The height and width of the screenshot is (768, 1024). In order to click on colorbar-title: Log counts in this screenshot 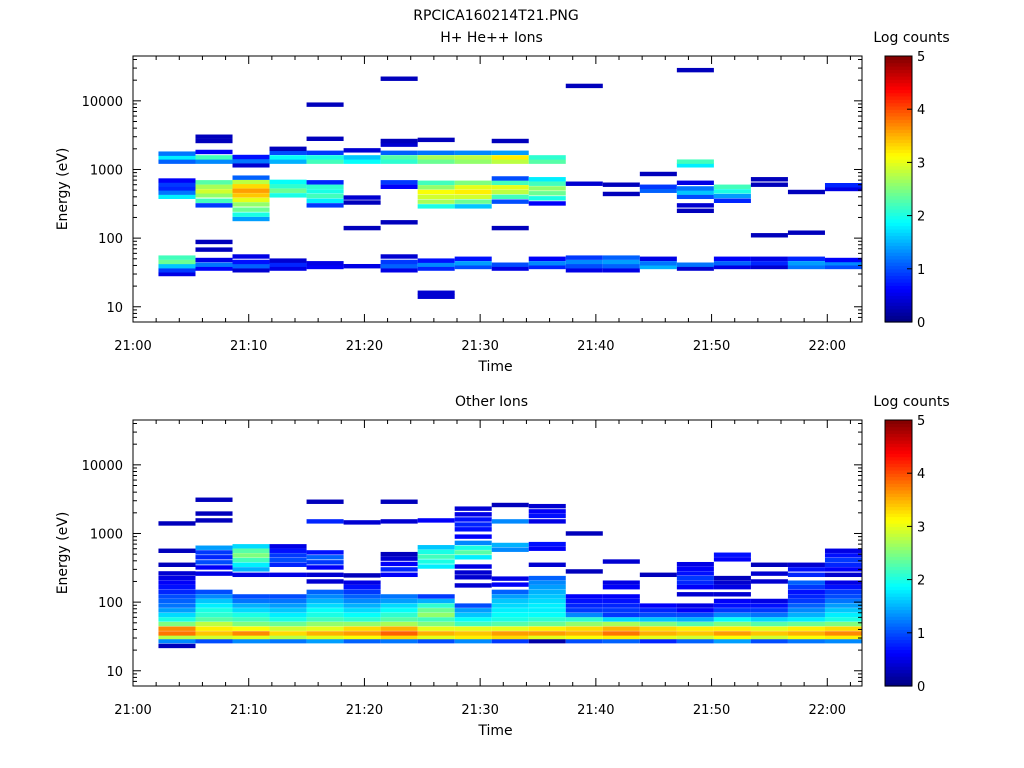, I will do `click(911, 402)`.